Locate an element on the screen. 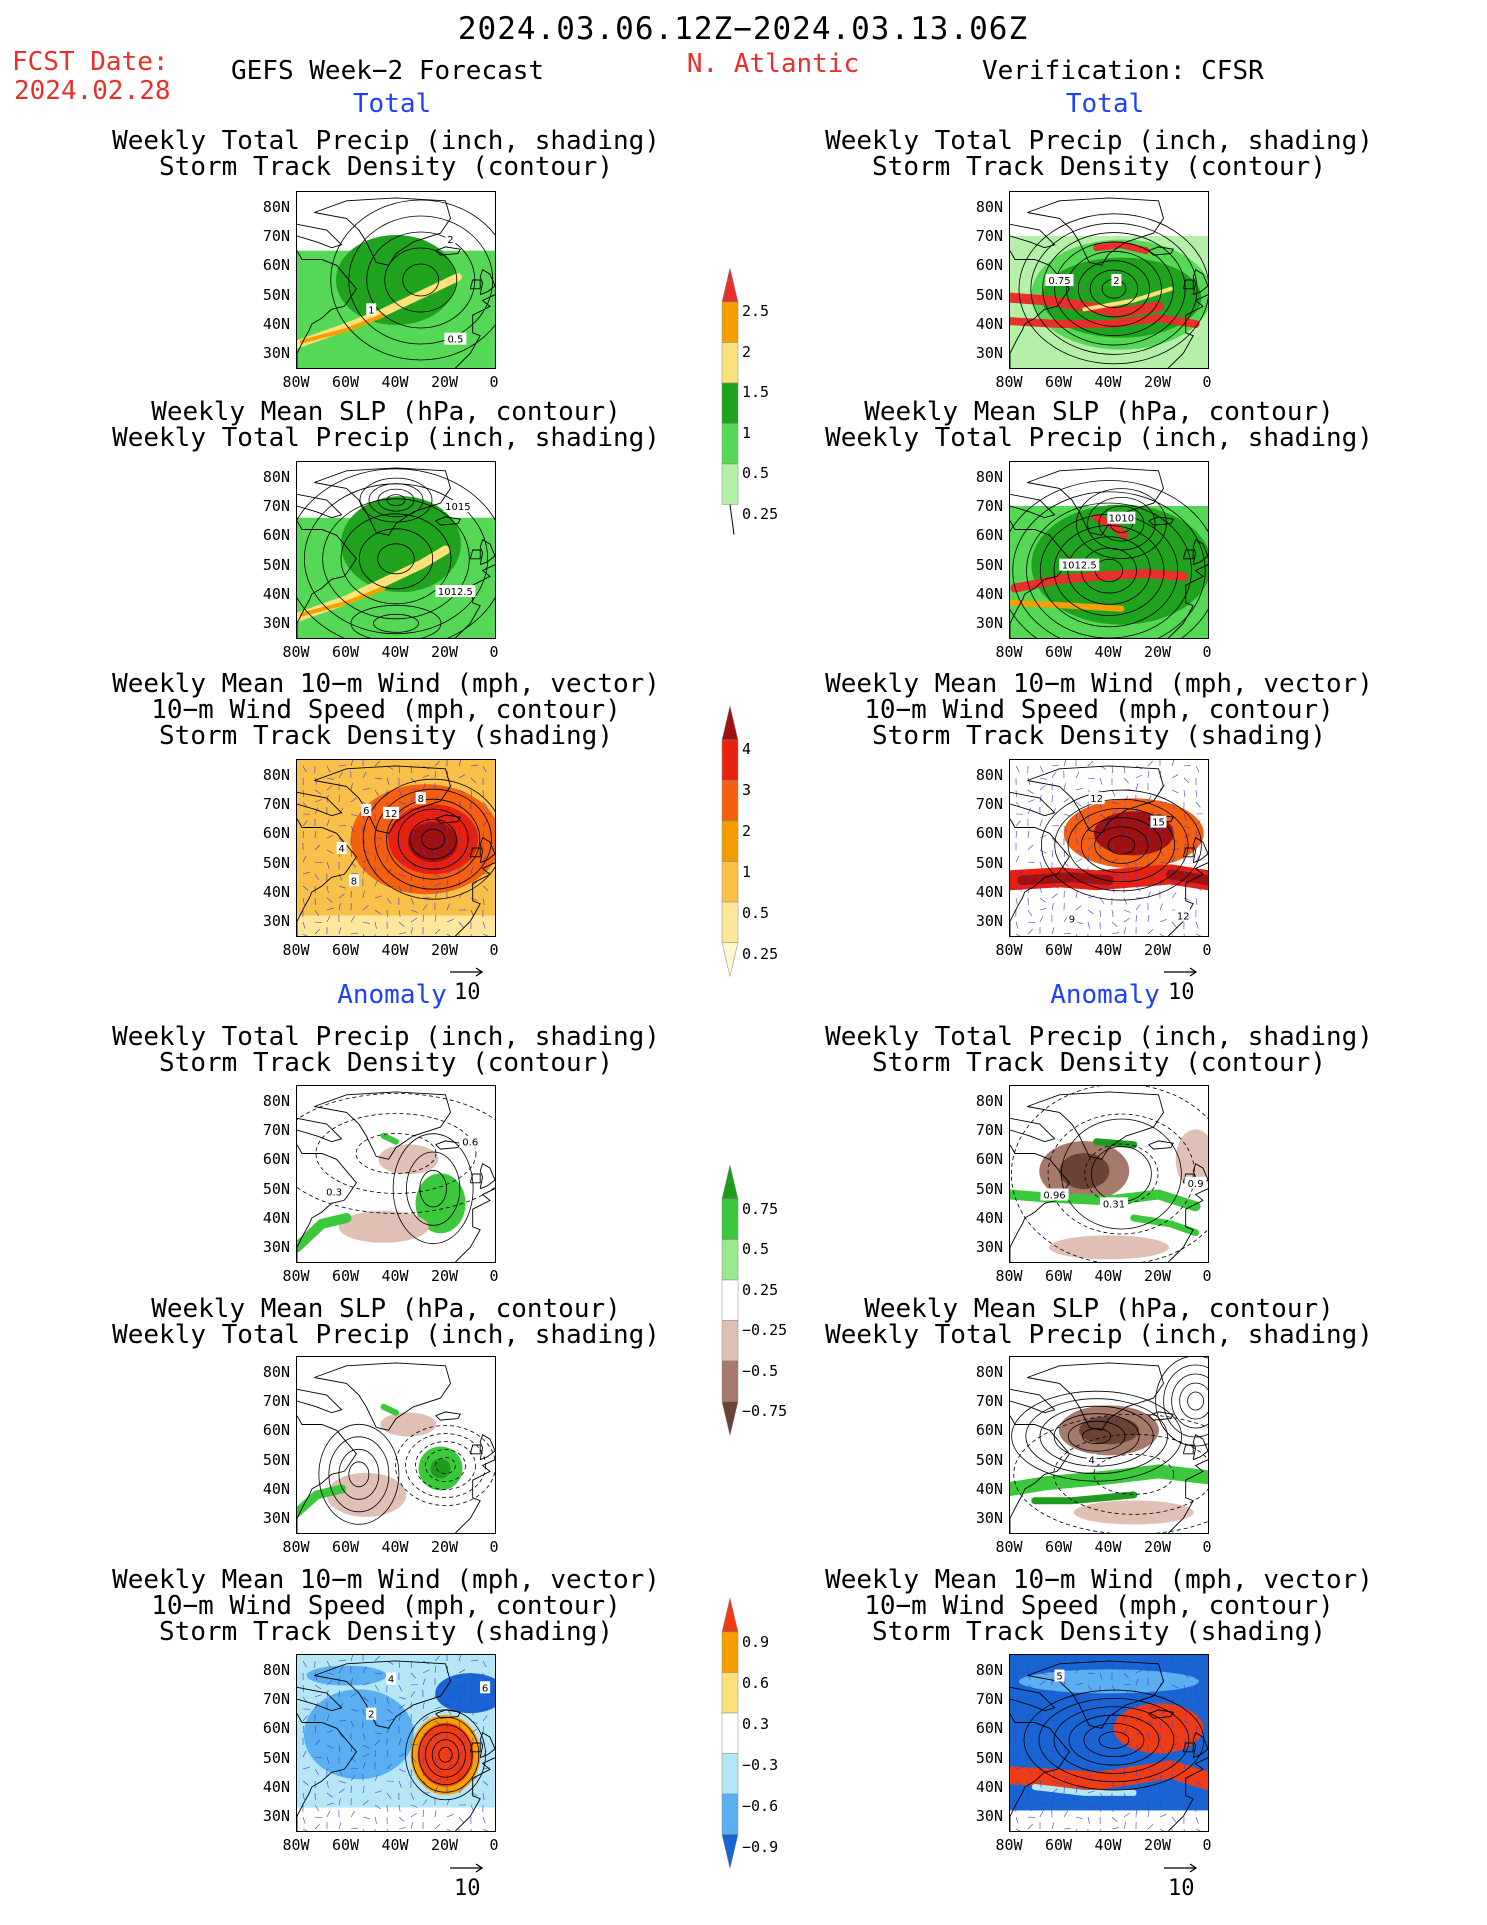 This screenshot has width=1487, height=1925. panel-title-line: Weekly Mean SLP (hPa, contour) is located at coordinates (1099, 412).